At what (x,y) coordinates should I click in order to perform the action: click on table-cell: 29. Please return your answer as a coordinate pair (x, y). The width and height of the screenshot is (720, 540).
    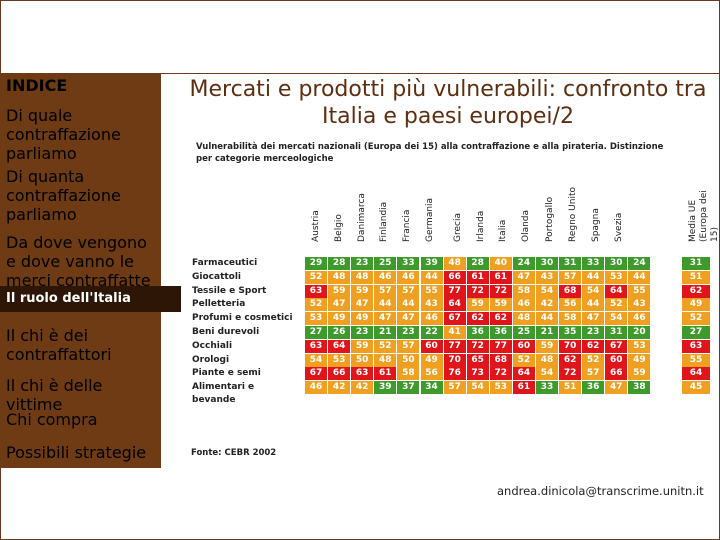
    Looking at the image, I should click on (316, 263).